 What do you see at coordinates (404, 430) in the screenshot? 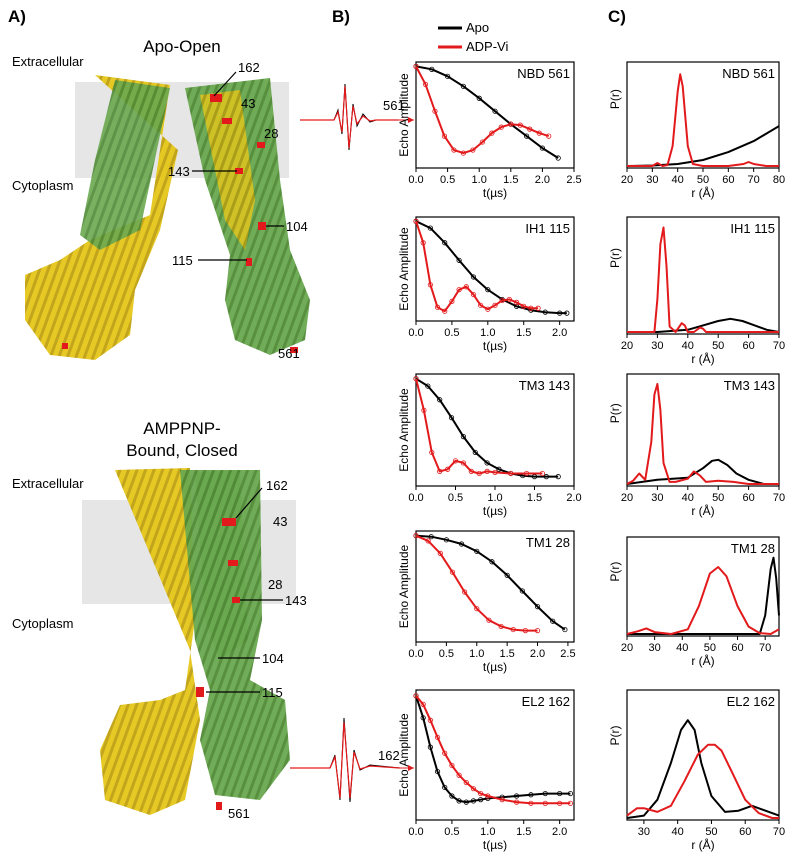
I see `y-axis-label: Echo Amplitude` at bounding box center [404, 430].